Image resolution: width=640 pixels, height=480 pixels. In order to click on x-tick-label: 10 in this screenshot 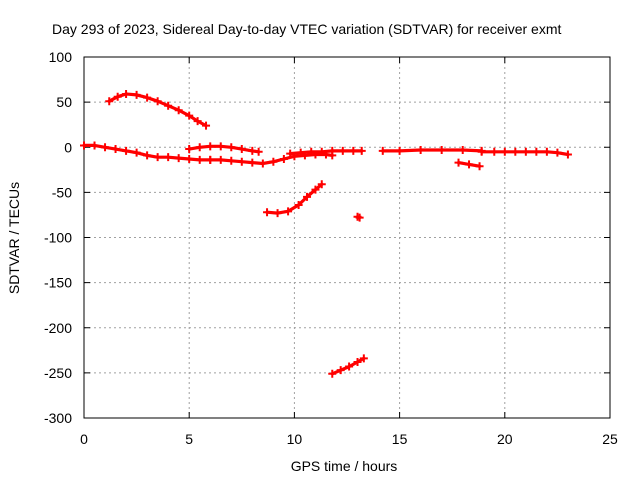, I will do `click(295, 439)`.